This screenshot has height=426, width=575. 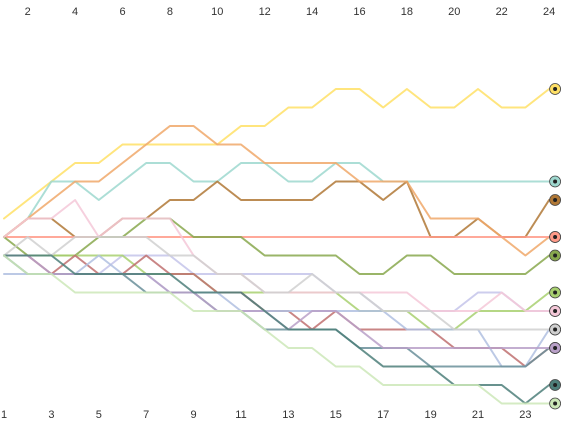 I want to click on bottom-tick-label: 11, so click(x=240, y=415).